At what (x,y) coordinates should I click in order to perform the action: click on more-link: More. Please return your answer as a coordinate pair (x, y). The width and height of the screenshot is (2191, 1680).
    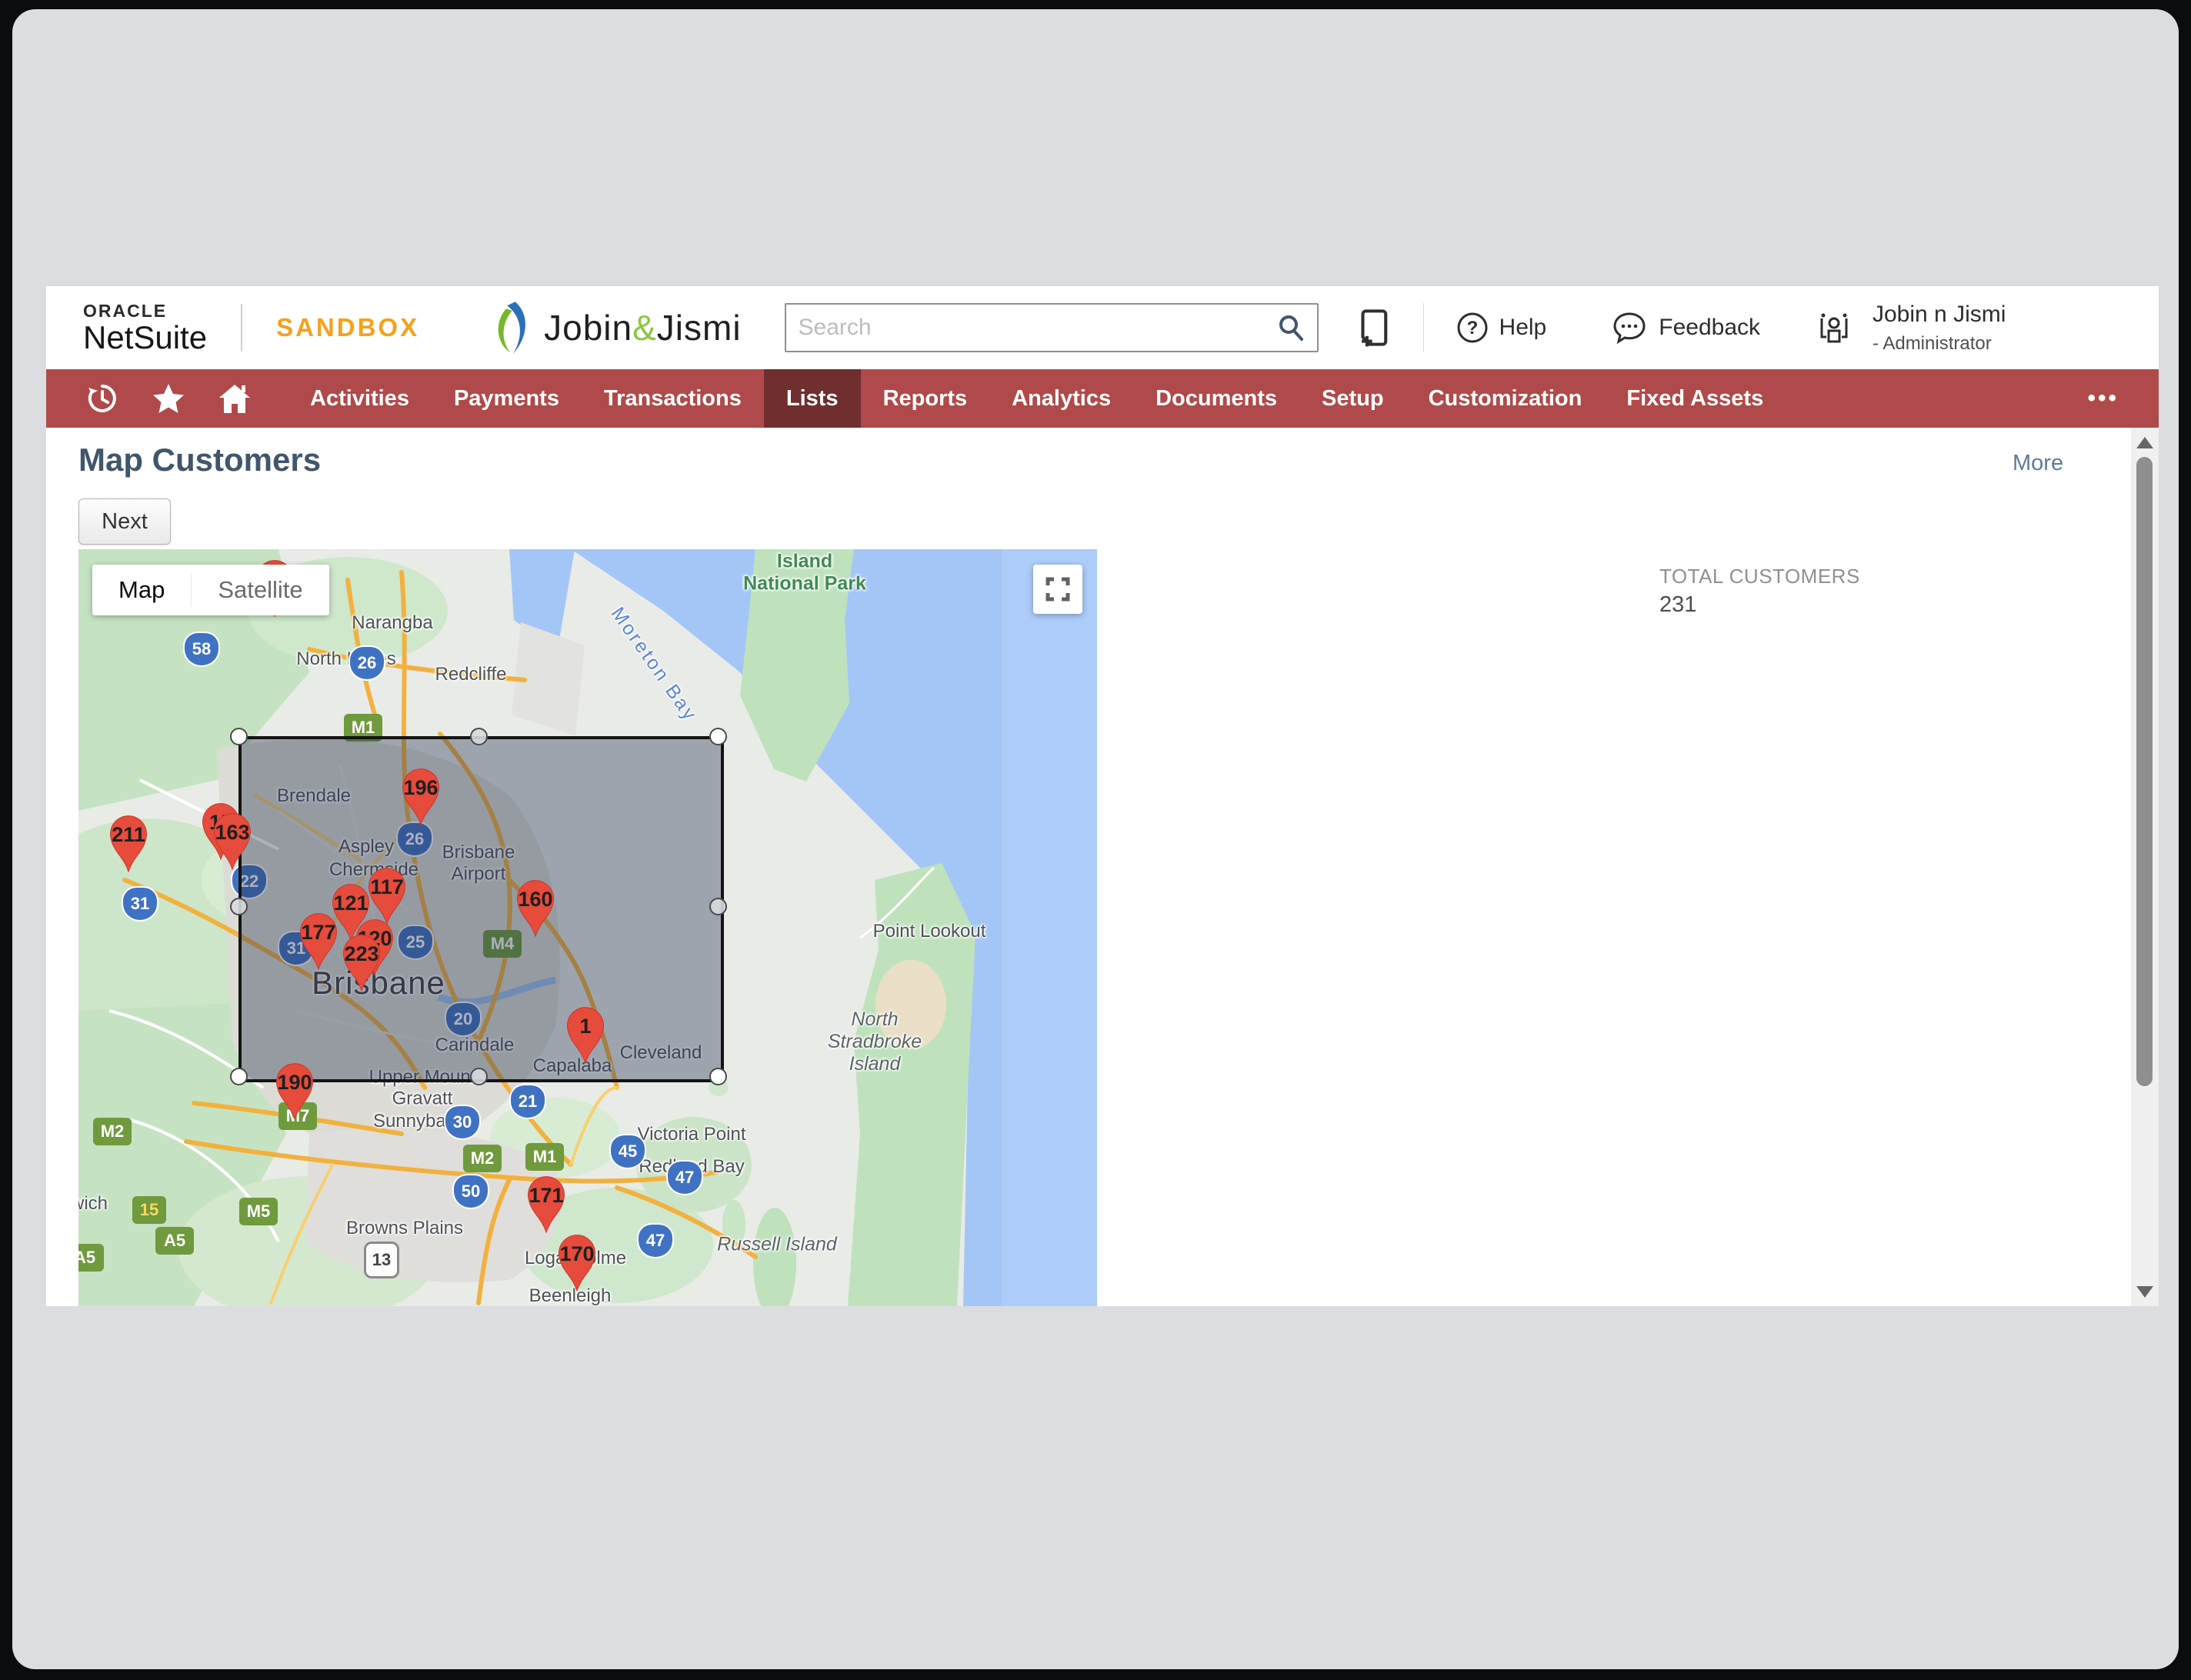
    Looking at the image, I should click on (2038, 463).